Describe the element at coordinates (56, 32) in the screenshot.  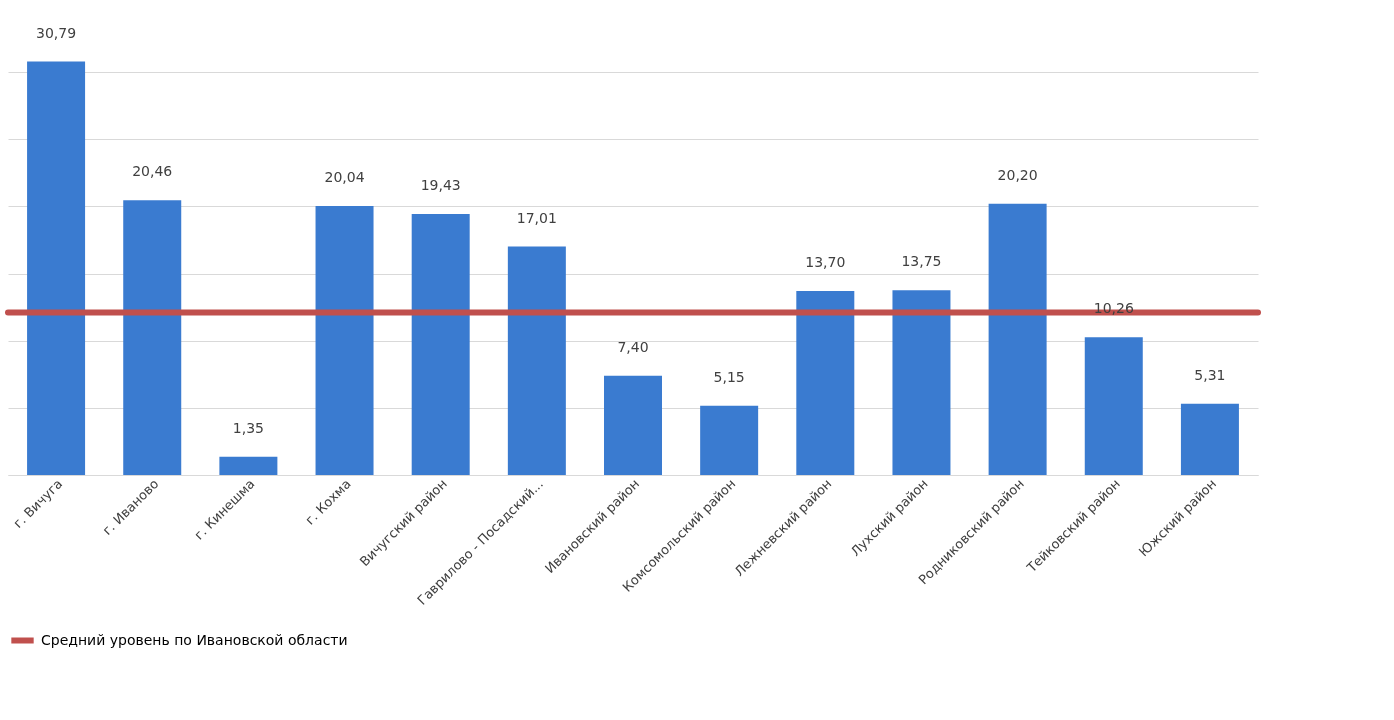
I see `data-label: 30,79` at that location.